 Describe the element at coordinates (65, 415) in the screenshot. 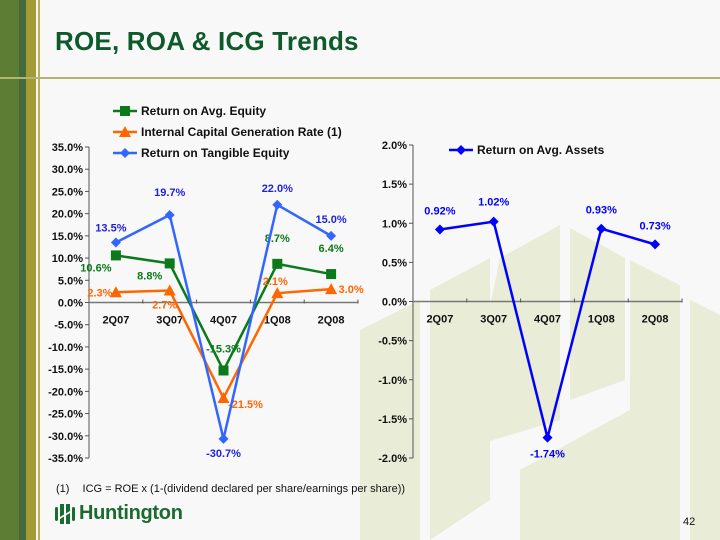

I see `y-tick-label: -25.0%` at that location.